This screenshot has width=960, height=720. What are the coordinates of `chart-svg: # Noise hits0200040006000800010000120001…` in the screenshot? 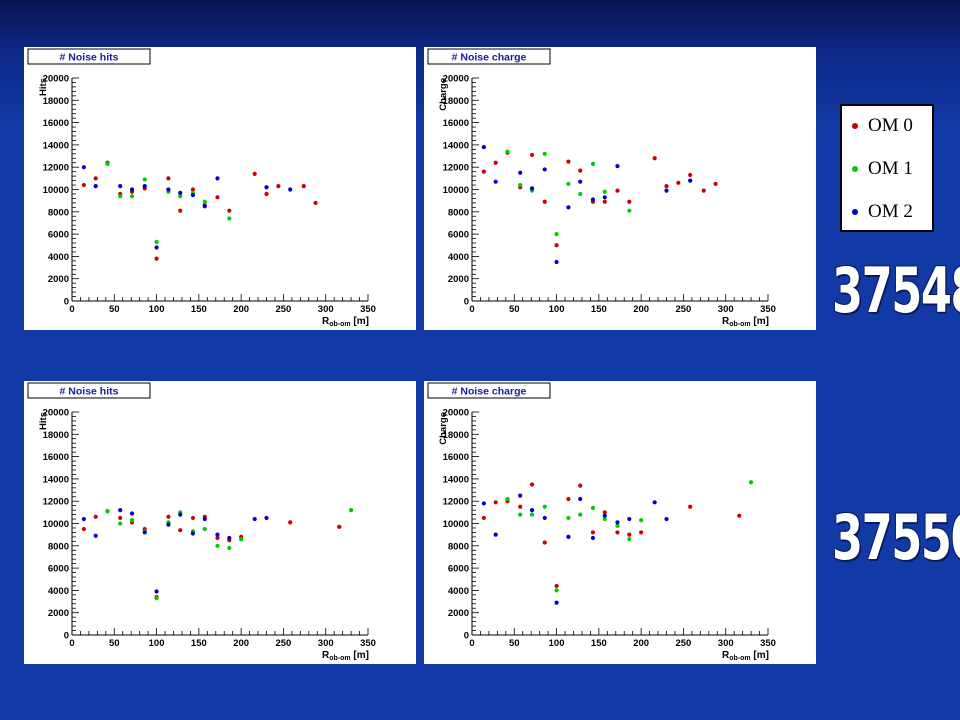 It's located at (201, 522).